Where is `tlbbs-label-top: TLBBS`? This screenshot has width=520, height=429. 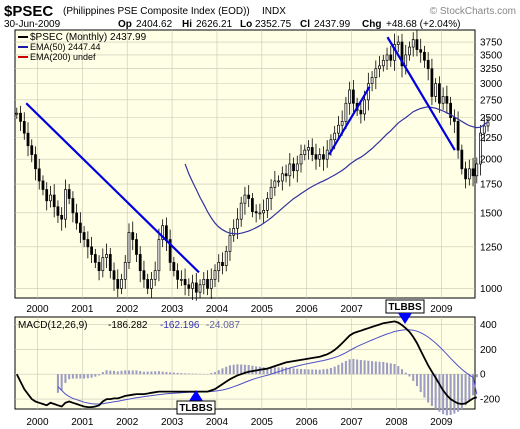
tlbbs-label-top: TLBBS is located at coordinates (405, 307).